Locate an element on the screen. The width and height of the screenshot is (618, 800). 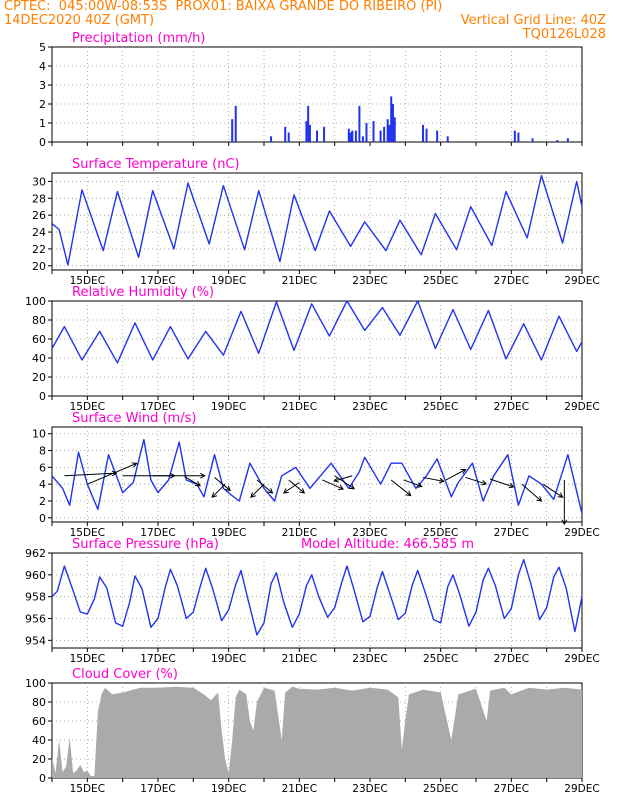
x-tick-label: 23DEC is located at coordinates (369, 533).